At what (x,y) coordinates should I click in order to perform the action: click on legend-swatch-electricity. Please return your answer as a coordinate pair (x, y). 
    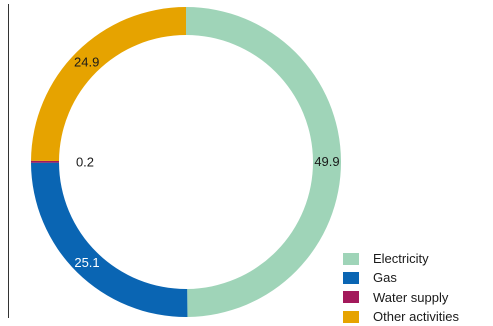
    Looking at the image, I should click on (351, 258).